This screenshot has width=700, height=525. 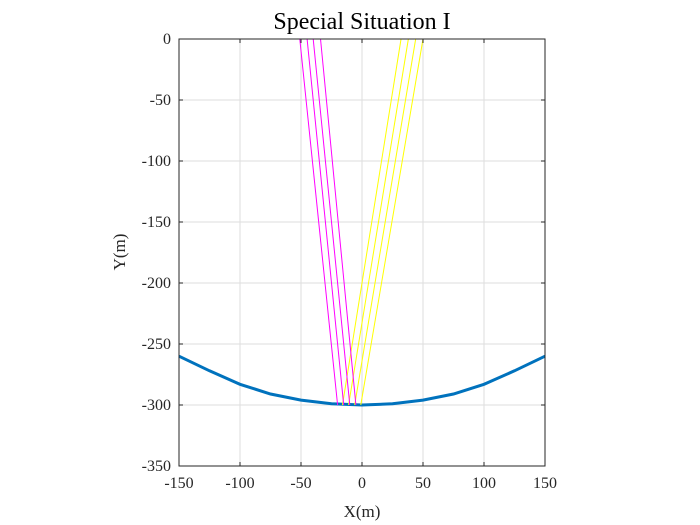 What do you see at coordinates (484, 483) in the screenshot?
I see `x-tick-label: 100` at bounding box center [484, 483].